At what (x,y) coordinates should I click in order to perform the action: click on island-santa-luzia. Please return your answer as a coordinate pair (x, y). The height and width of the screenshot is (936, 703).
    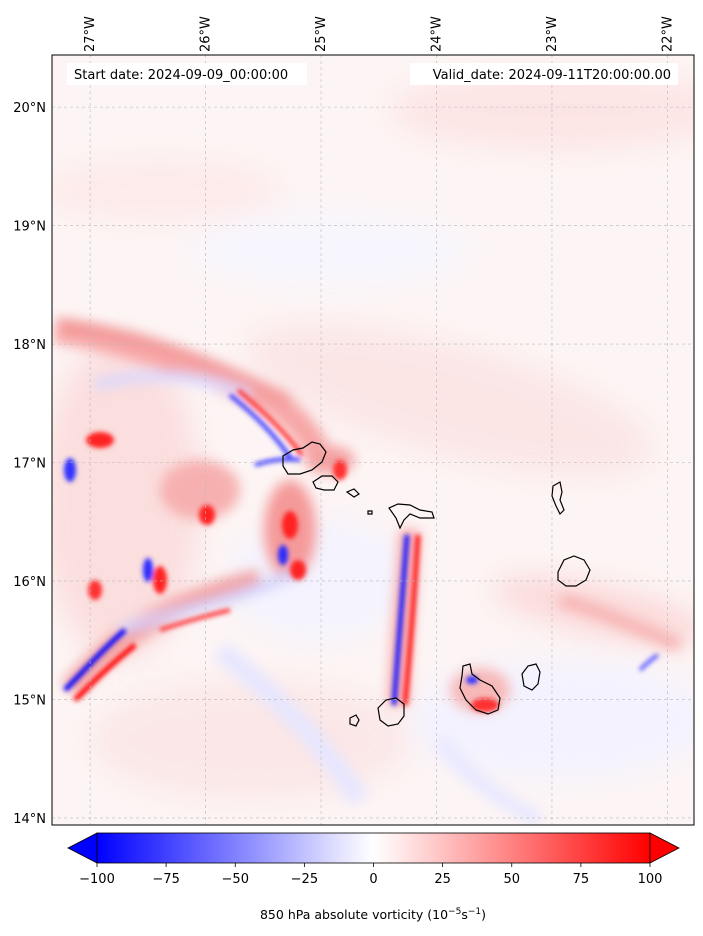
    Looking at the image, I should click on (352, 493).